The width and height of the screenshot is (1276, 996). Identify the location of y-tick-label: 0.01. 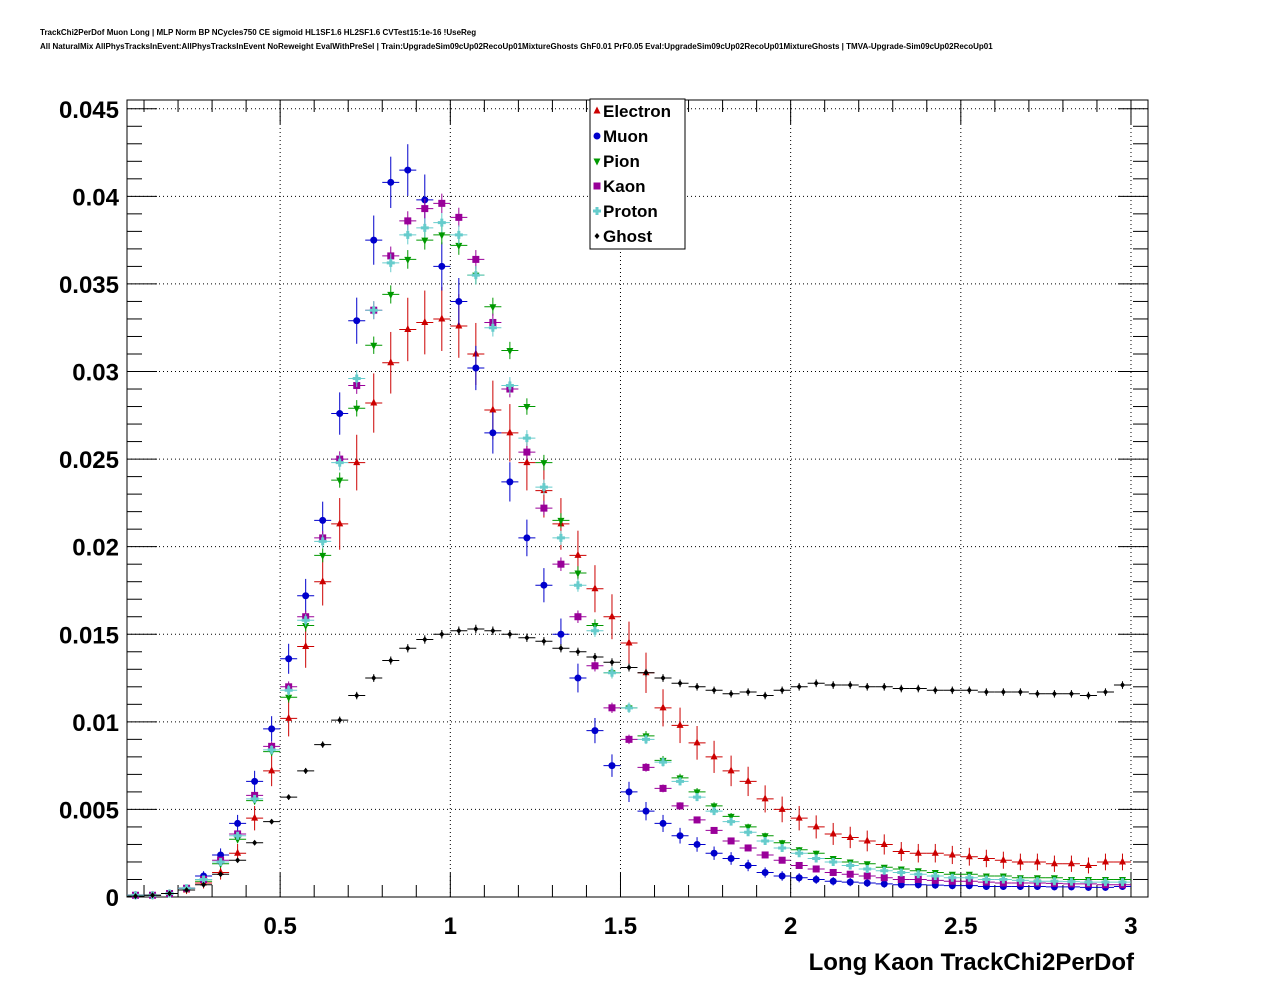
(95, 723).